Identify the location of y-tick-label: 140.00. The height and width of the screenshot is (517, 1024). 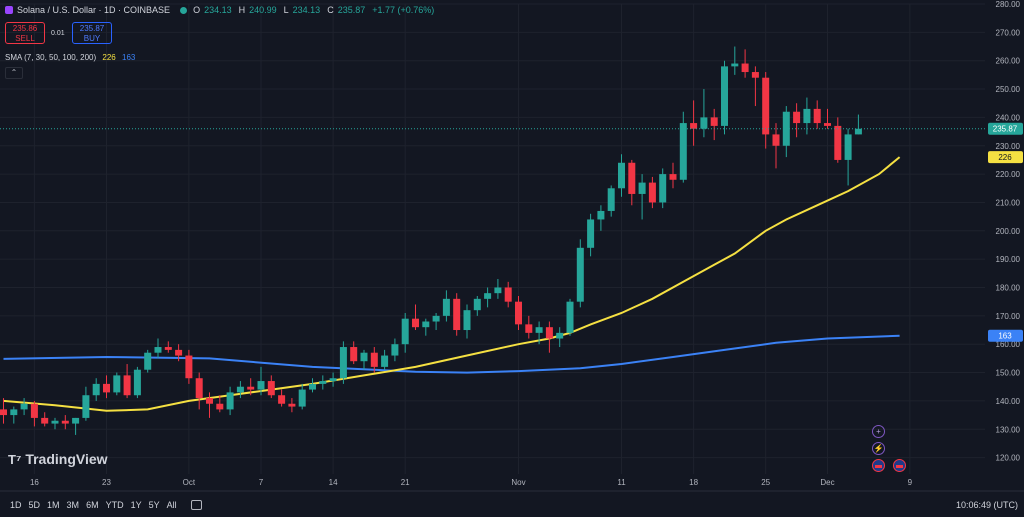
(1008, 401).